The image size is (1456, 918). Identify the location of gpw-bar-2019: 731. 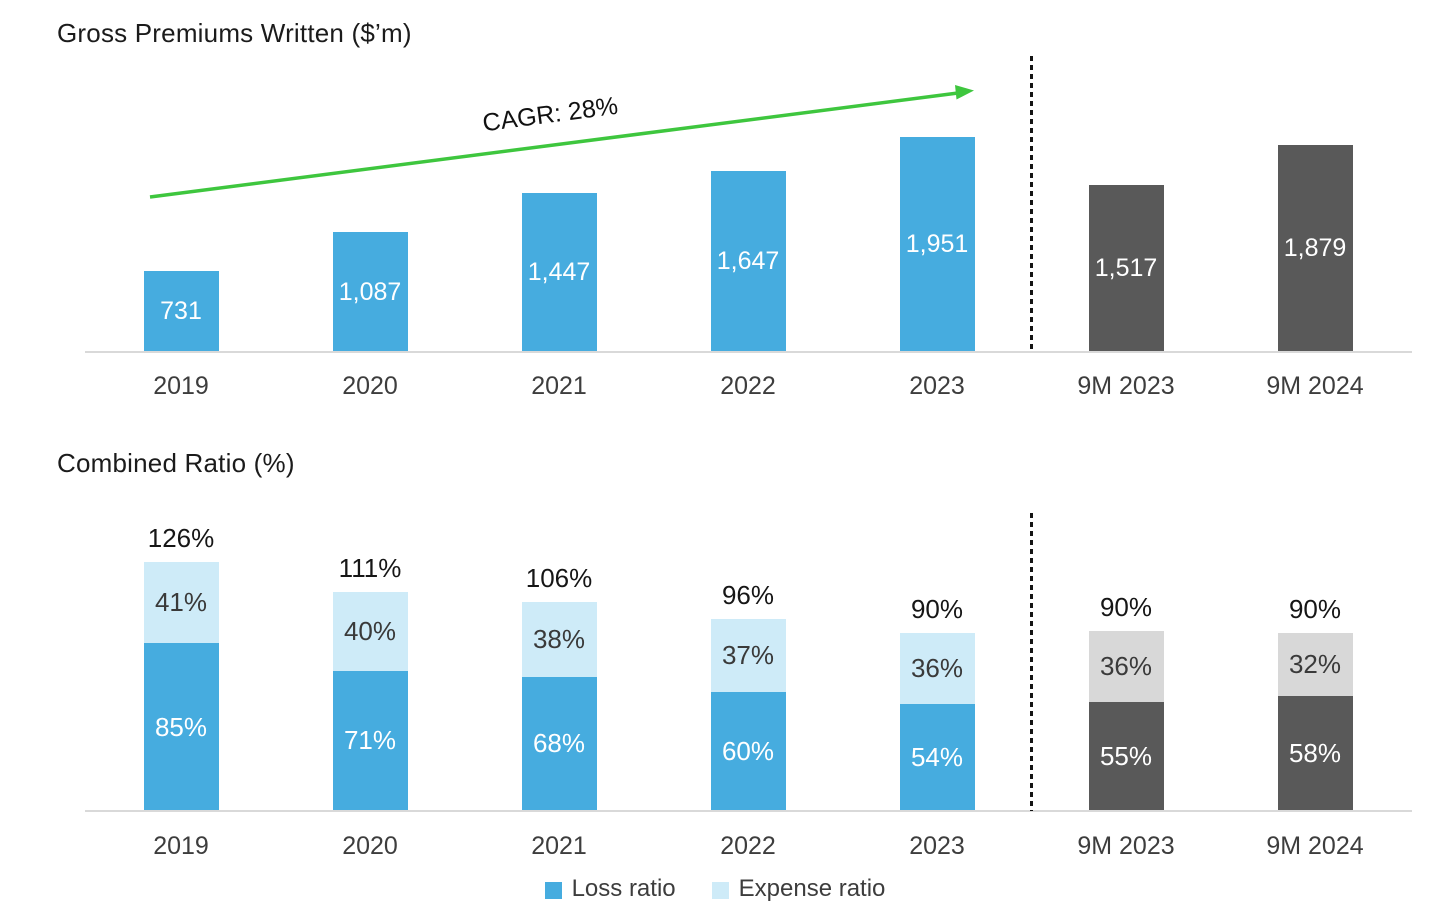
(181, 311).